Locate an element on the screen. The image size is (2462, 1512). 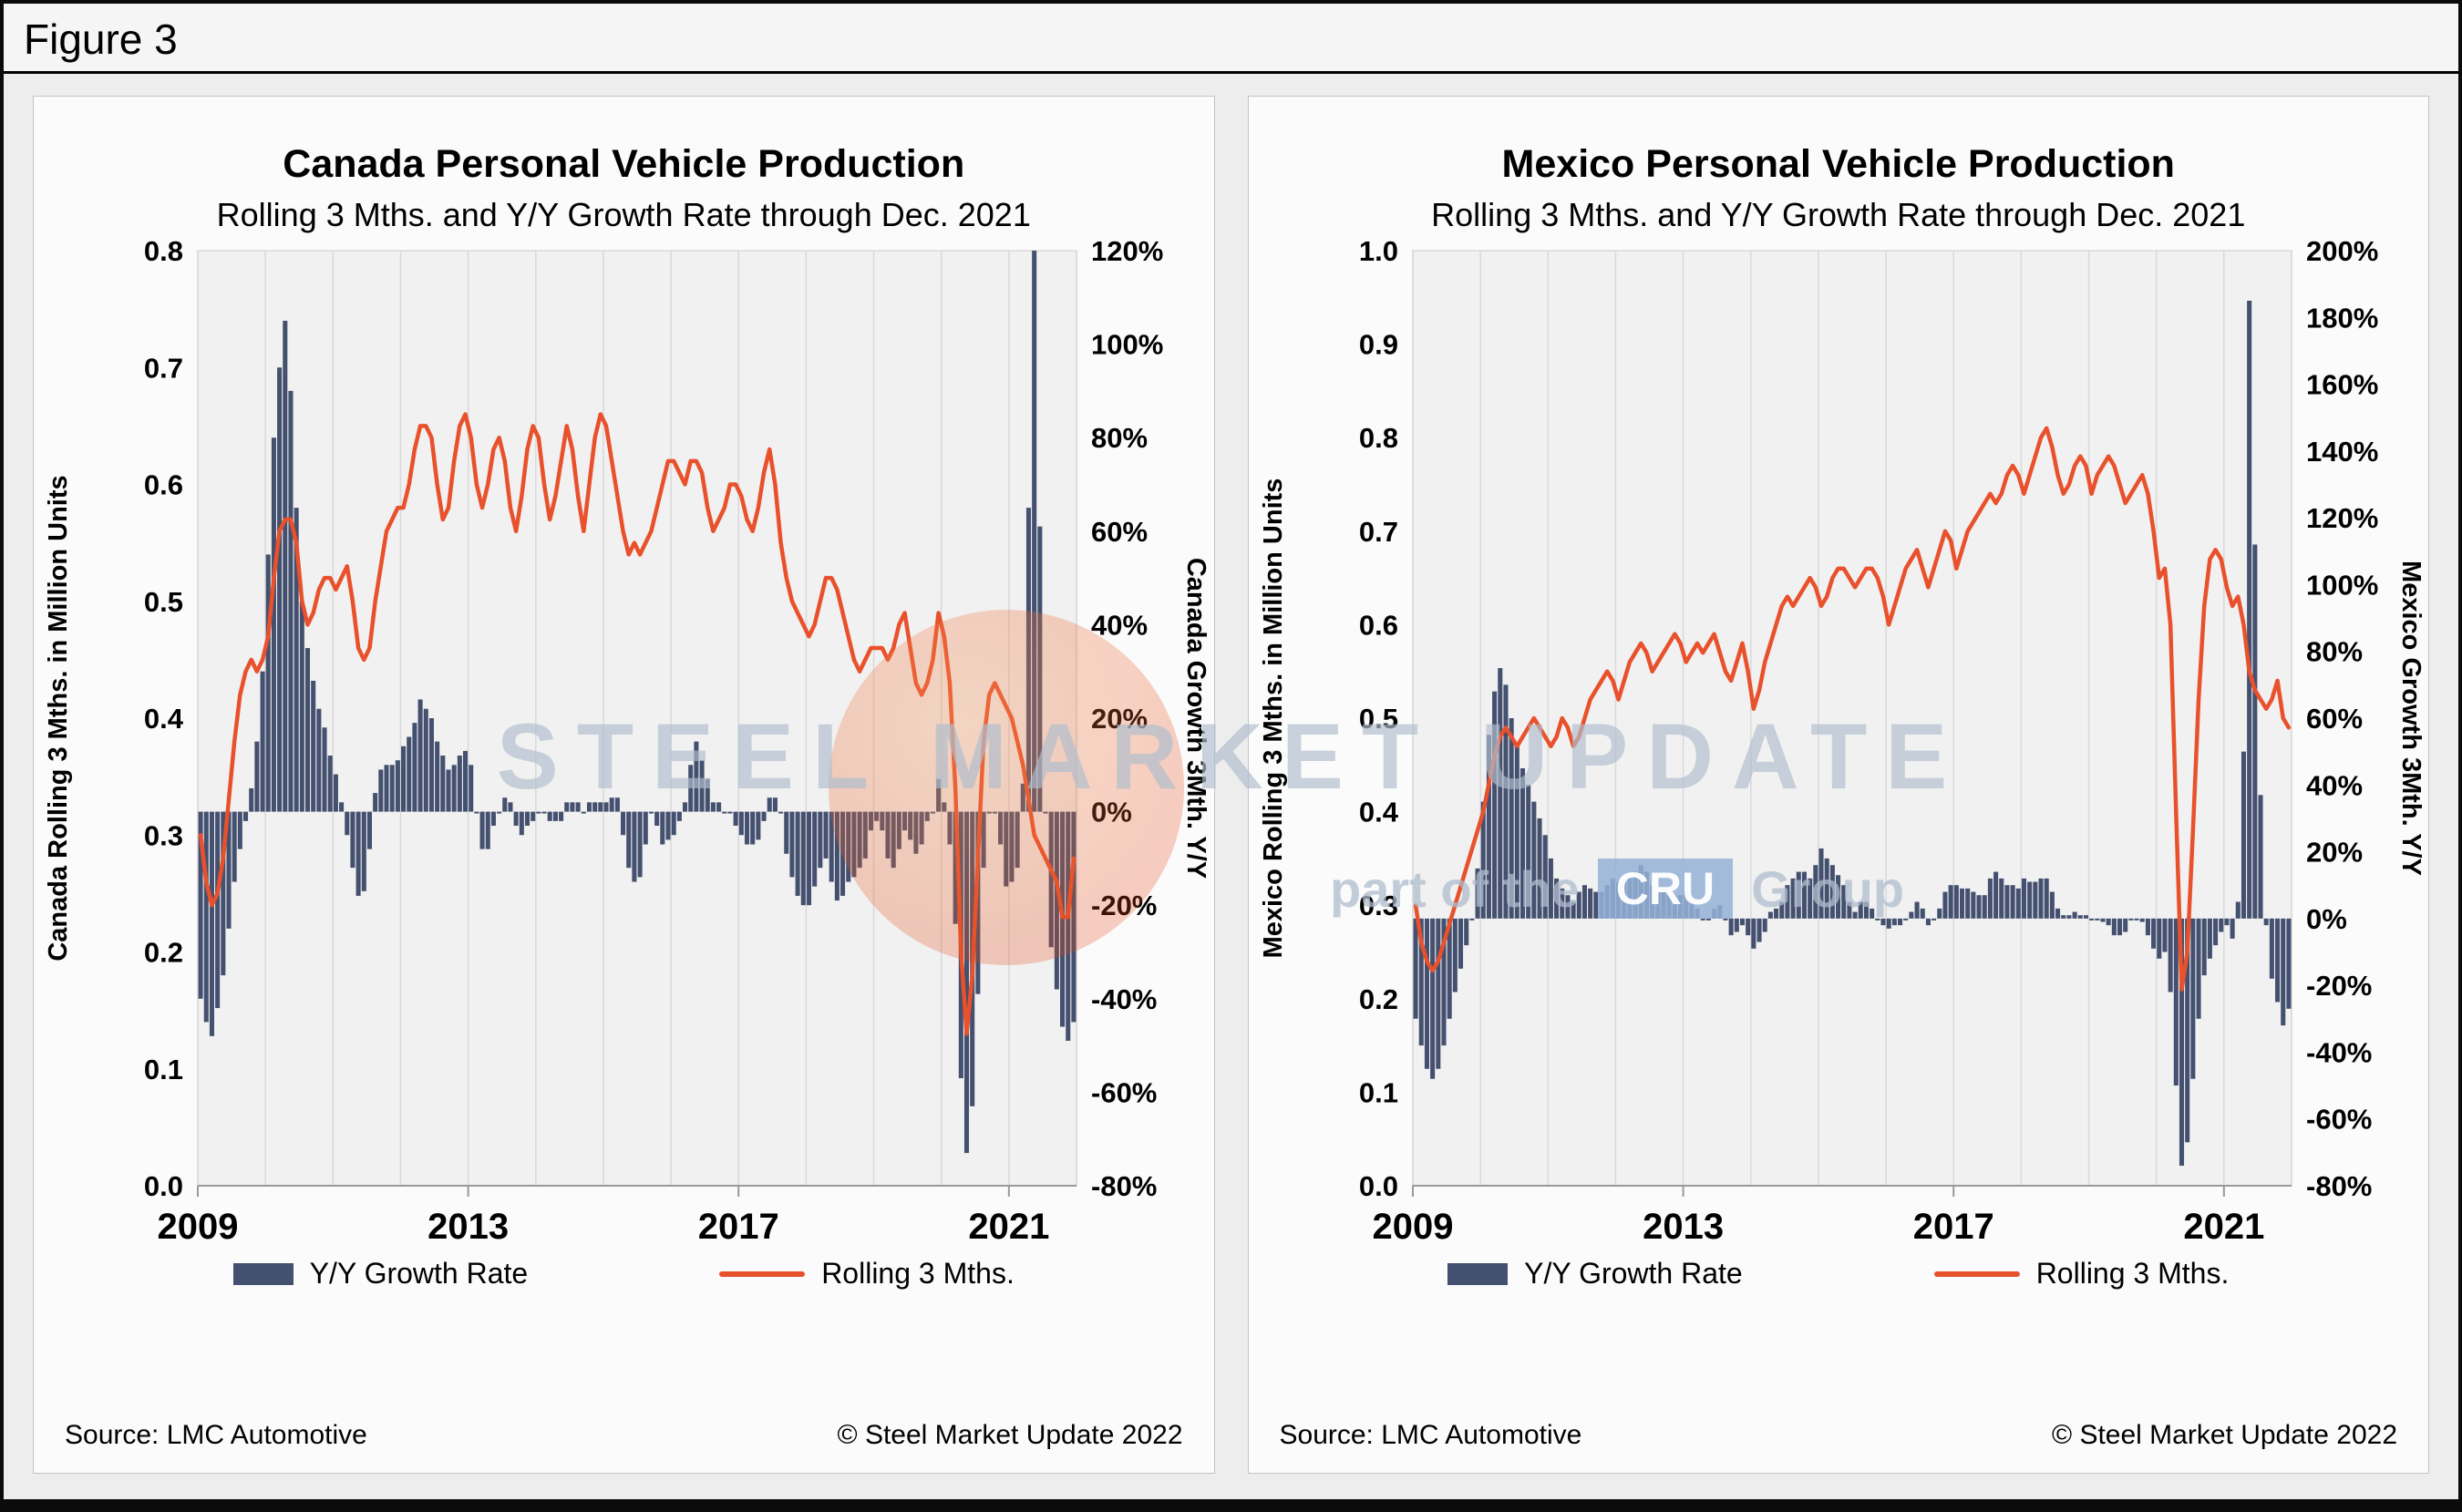
chart-title: Canada Personal Vehicle Production is located at coordinates (624, 164).